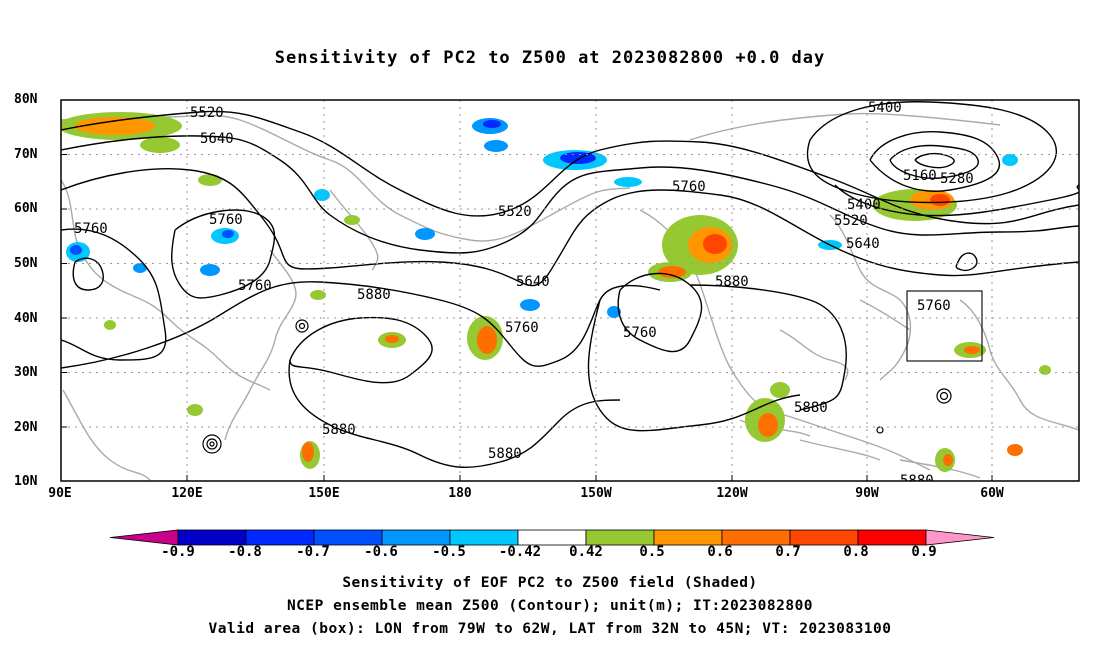  I want to click on colorbar-label: 0.8, so click(856, 552).